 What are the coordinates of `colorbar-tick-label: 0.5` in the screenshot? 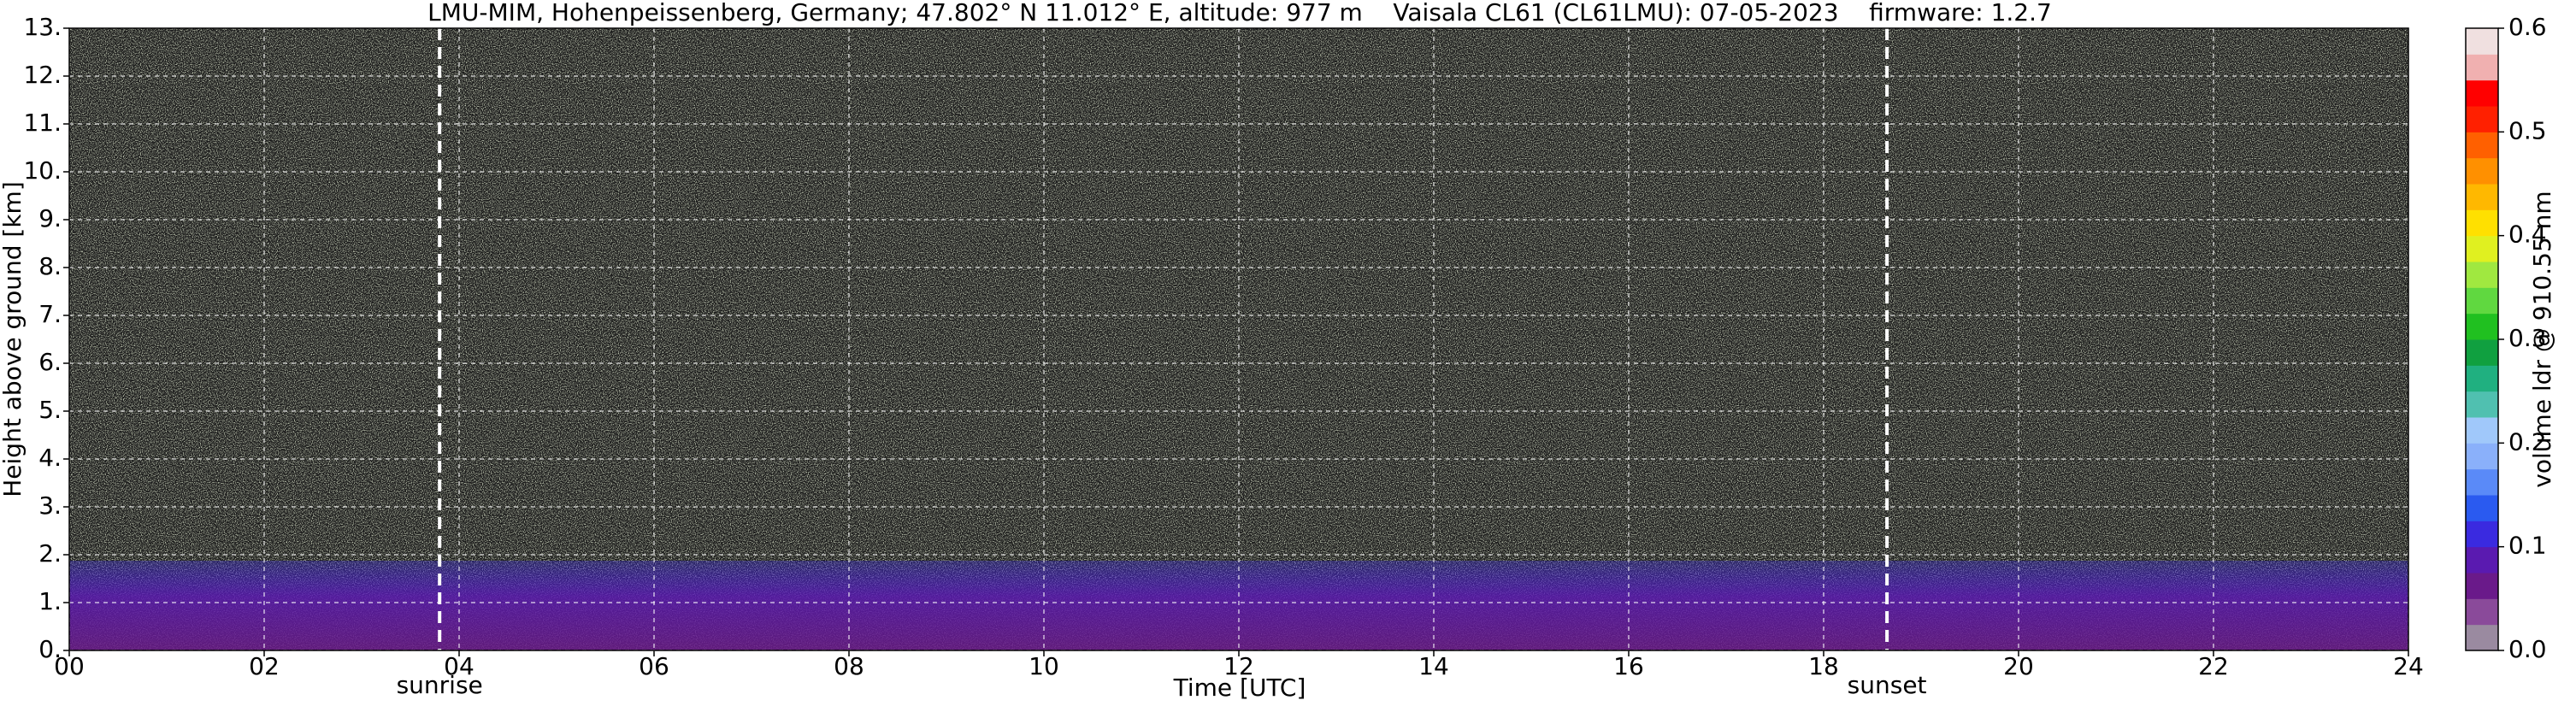 It's located at (2527, 130).